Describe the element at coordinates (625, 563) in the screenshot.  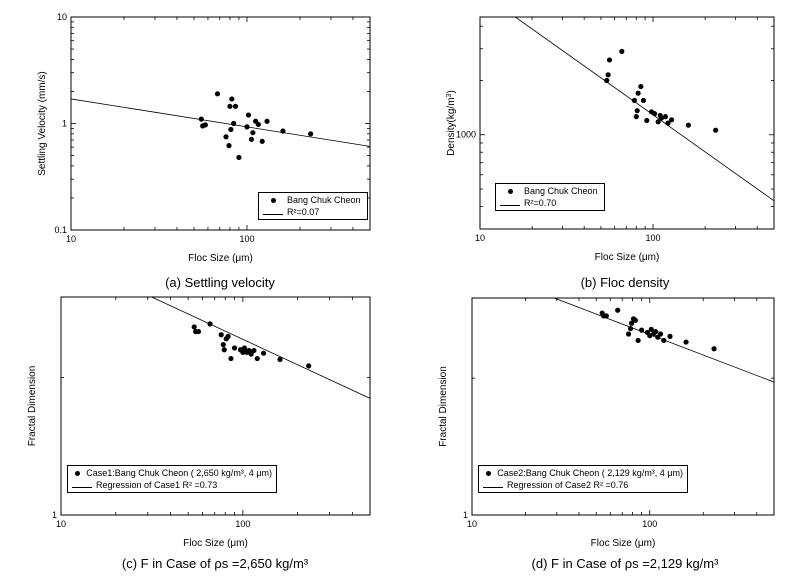
I see `caption-d: (d) F in Case of ρs =2,129 kg/m³` at that location.